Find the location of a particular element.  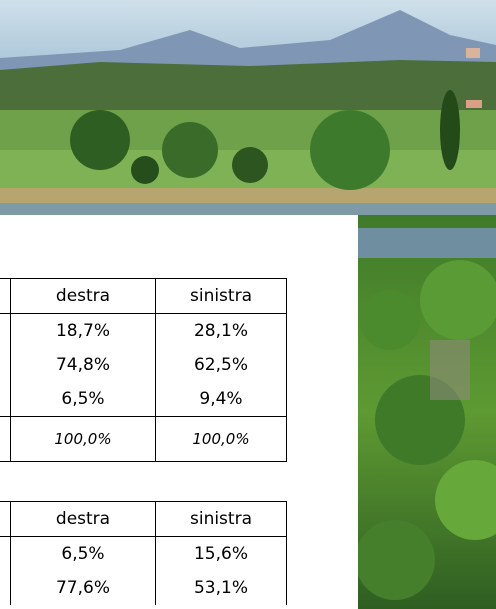

table-row: 18,7% 28,1% is located at coordinates (143, 330).